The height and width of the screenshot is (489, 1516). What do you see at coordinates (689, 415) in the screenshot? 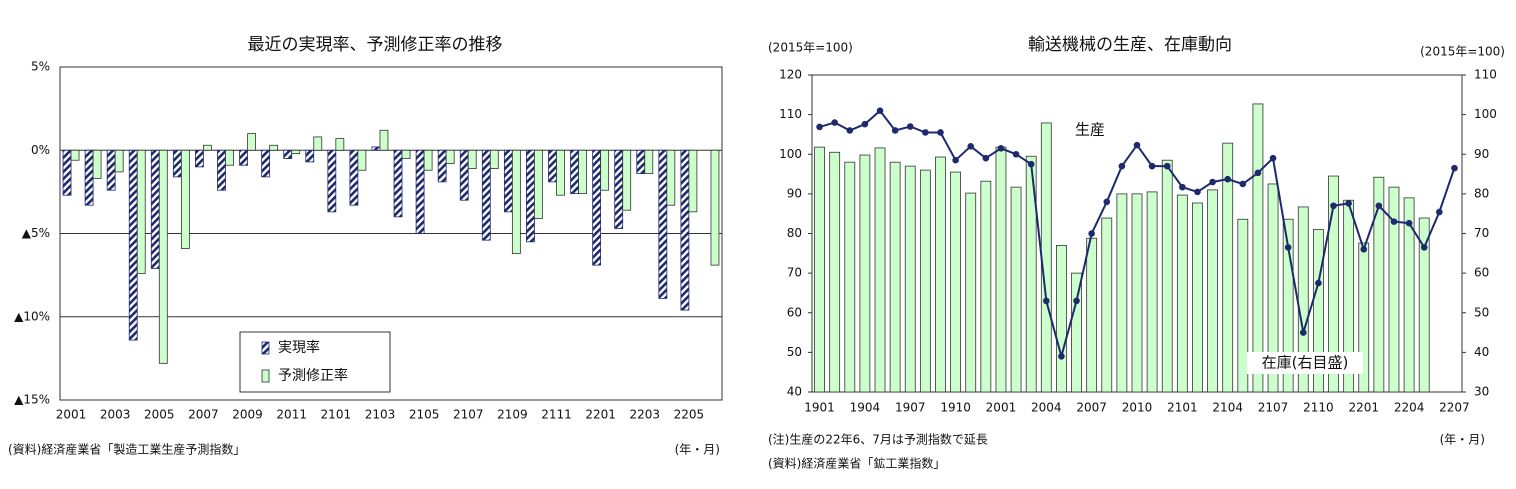
I see `x-tick-label: 2205` at bounding box center [689, 415].